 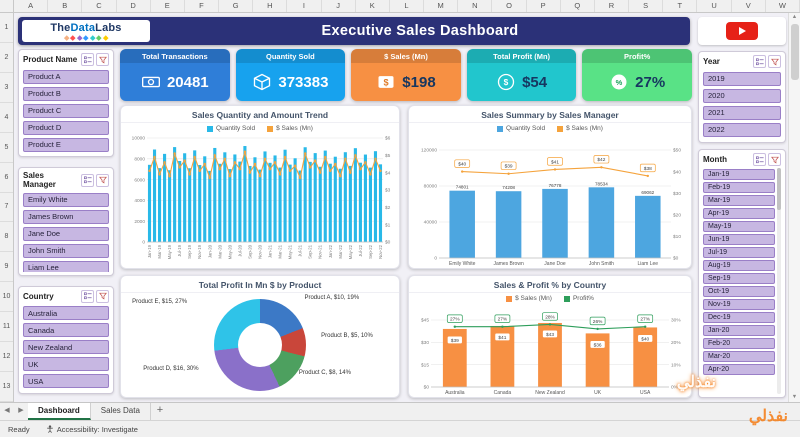 I want to click on slicer-item-apr-19: Apr-19, so click(x=739, y=213).